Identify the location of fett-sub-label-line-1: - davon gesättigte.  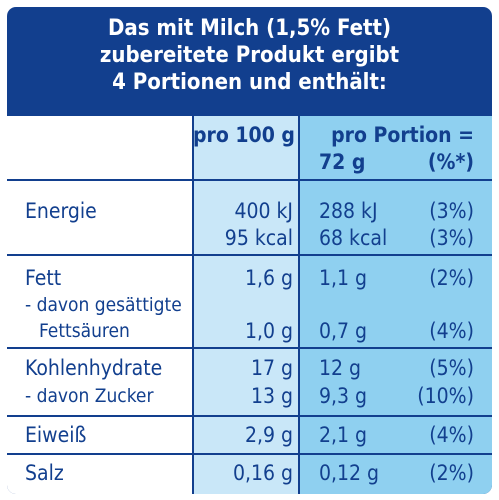
(103, 305).